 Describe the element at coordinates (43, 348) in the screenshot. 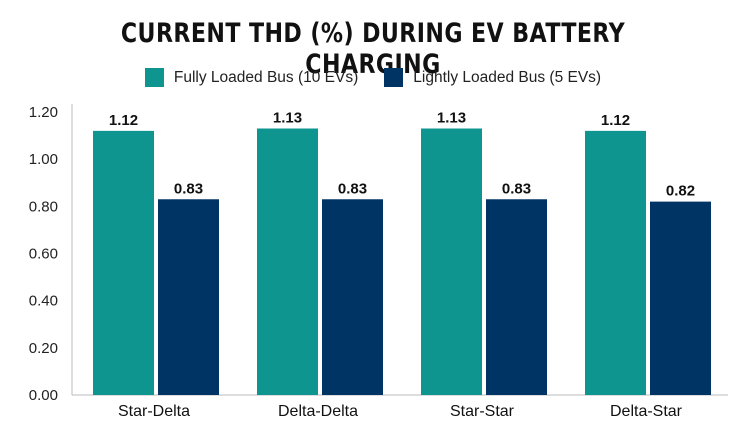

I see `y-tick-label: 0.20` at that location.